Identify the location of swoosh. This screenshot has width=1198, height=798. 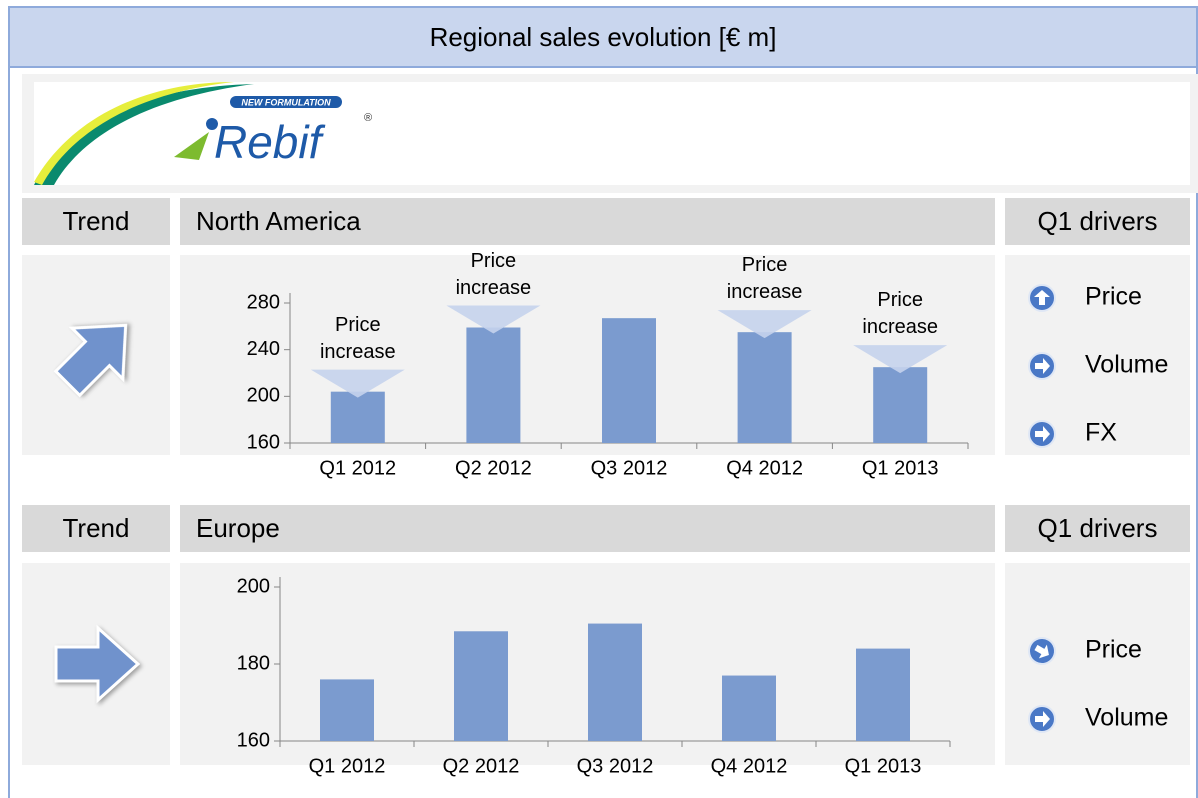
(134, 133).